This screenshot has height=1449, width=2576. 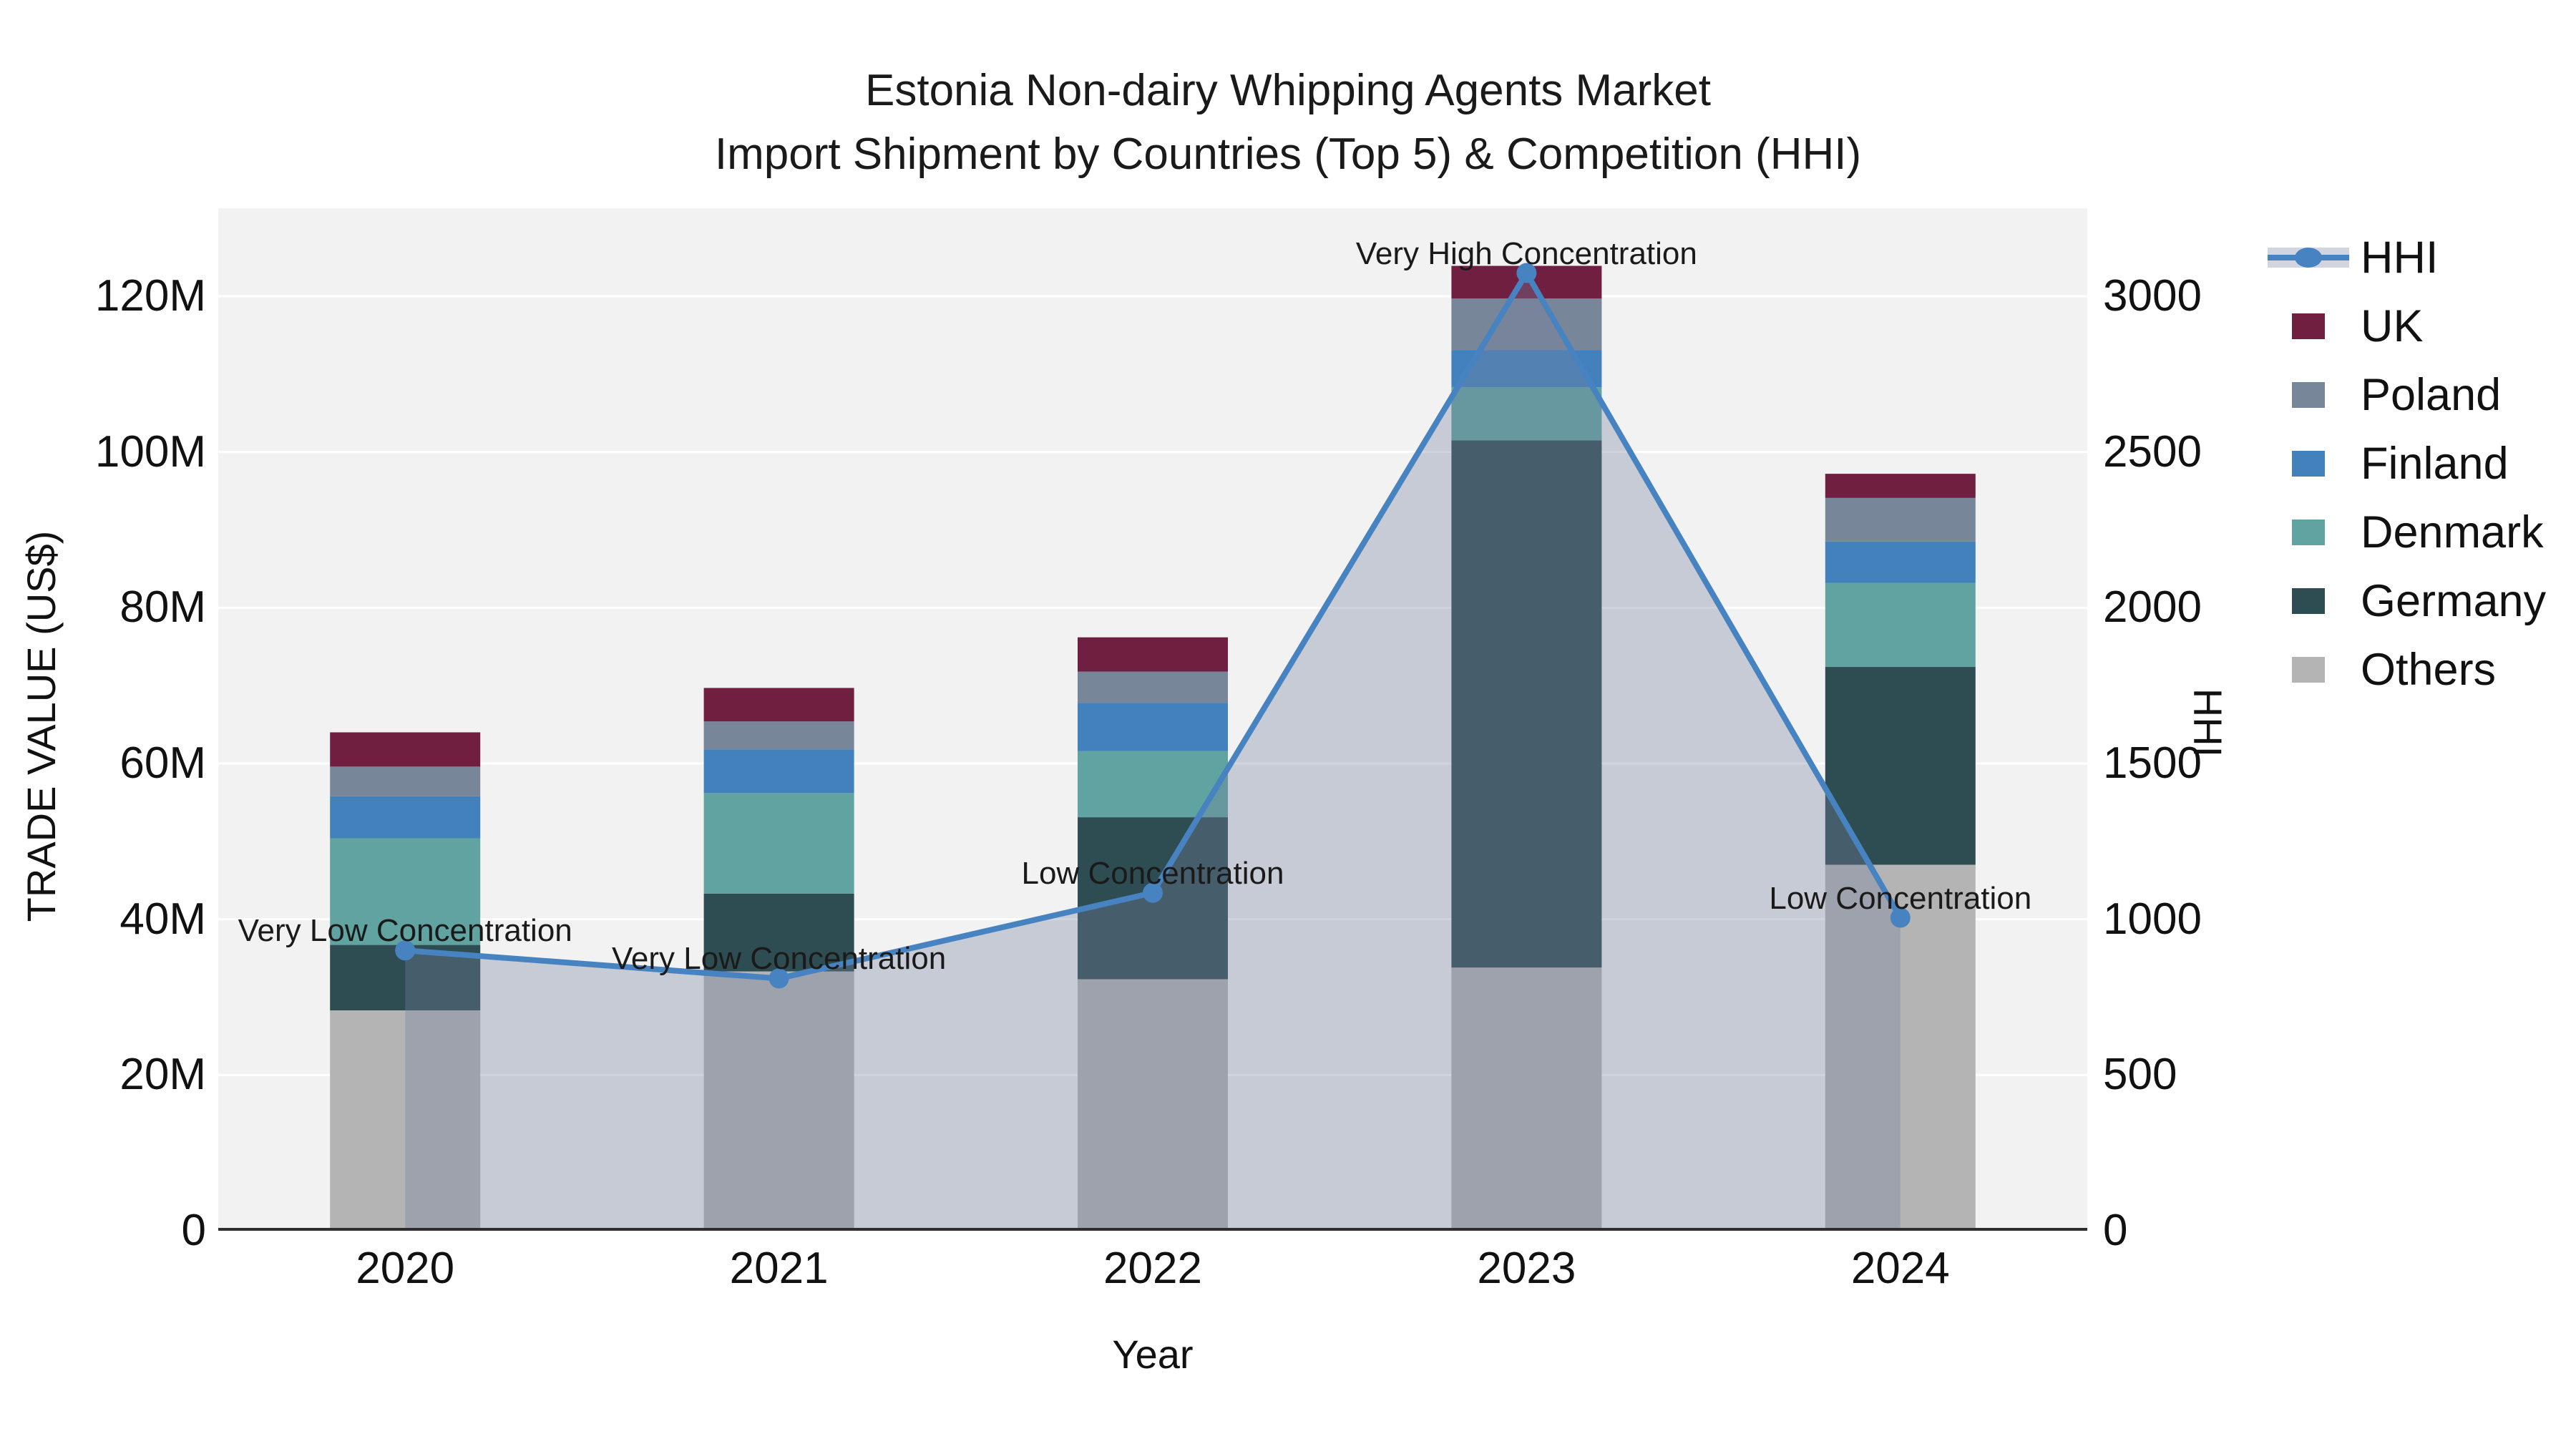 What do you see at coordinates (778, 843) in the screenshot?
I see `bar-segment-denmark-2021` at bounding box center [778, 843].